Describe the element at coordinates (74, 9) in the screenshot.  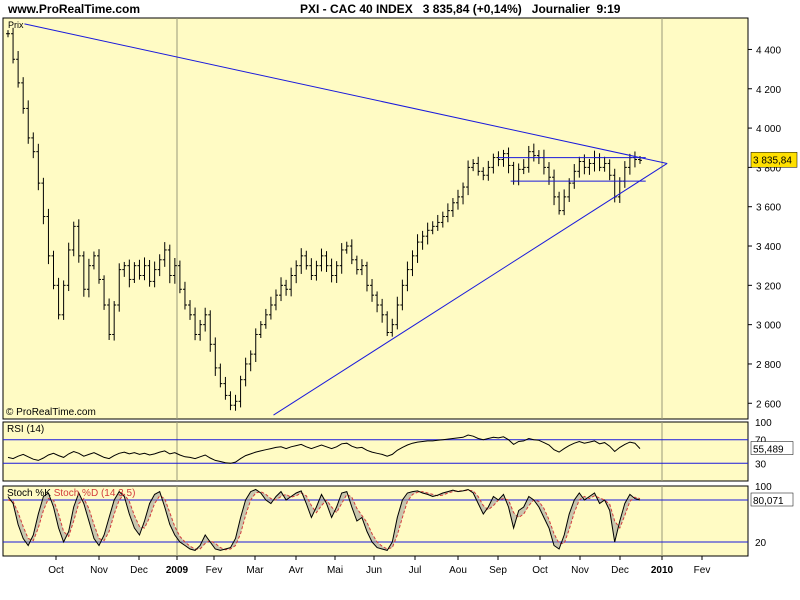
I see `site-name: www.ProRealTime.com` at that location.